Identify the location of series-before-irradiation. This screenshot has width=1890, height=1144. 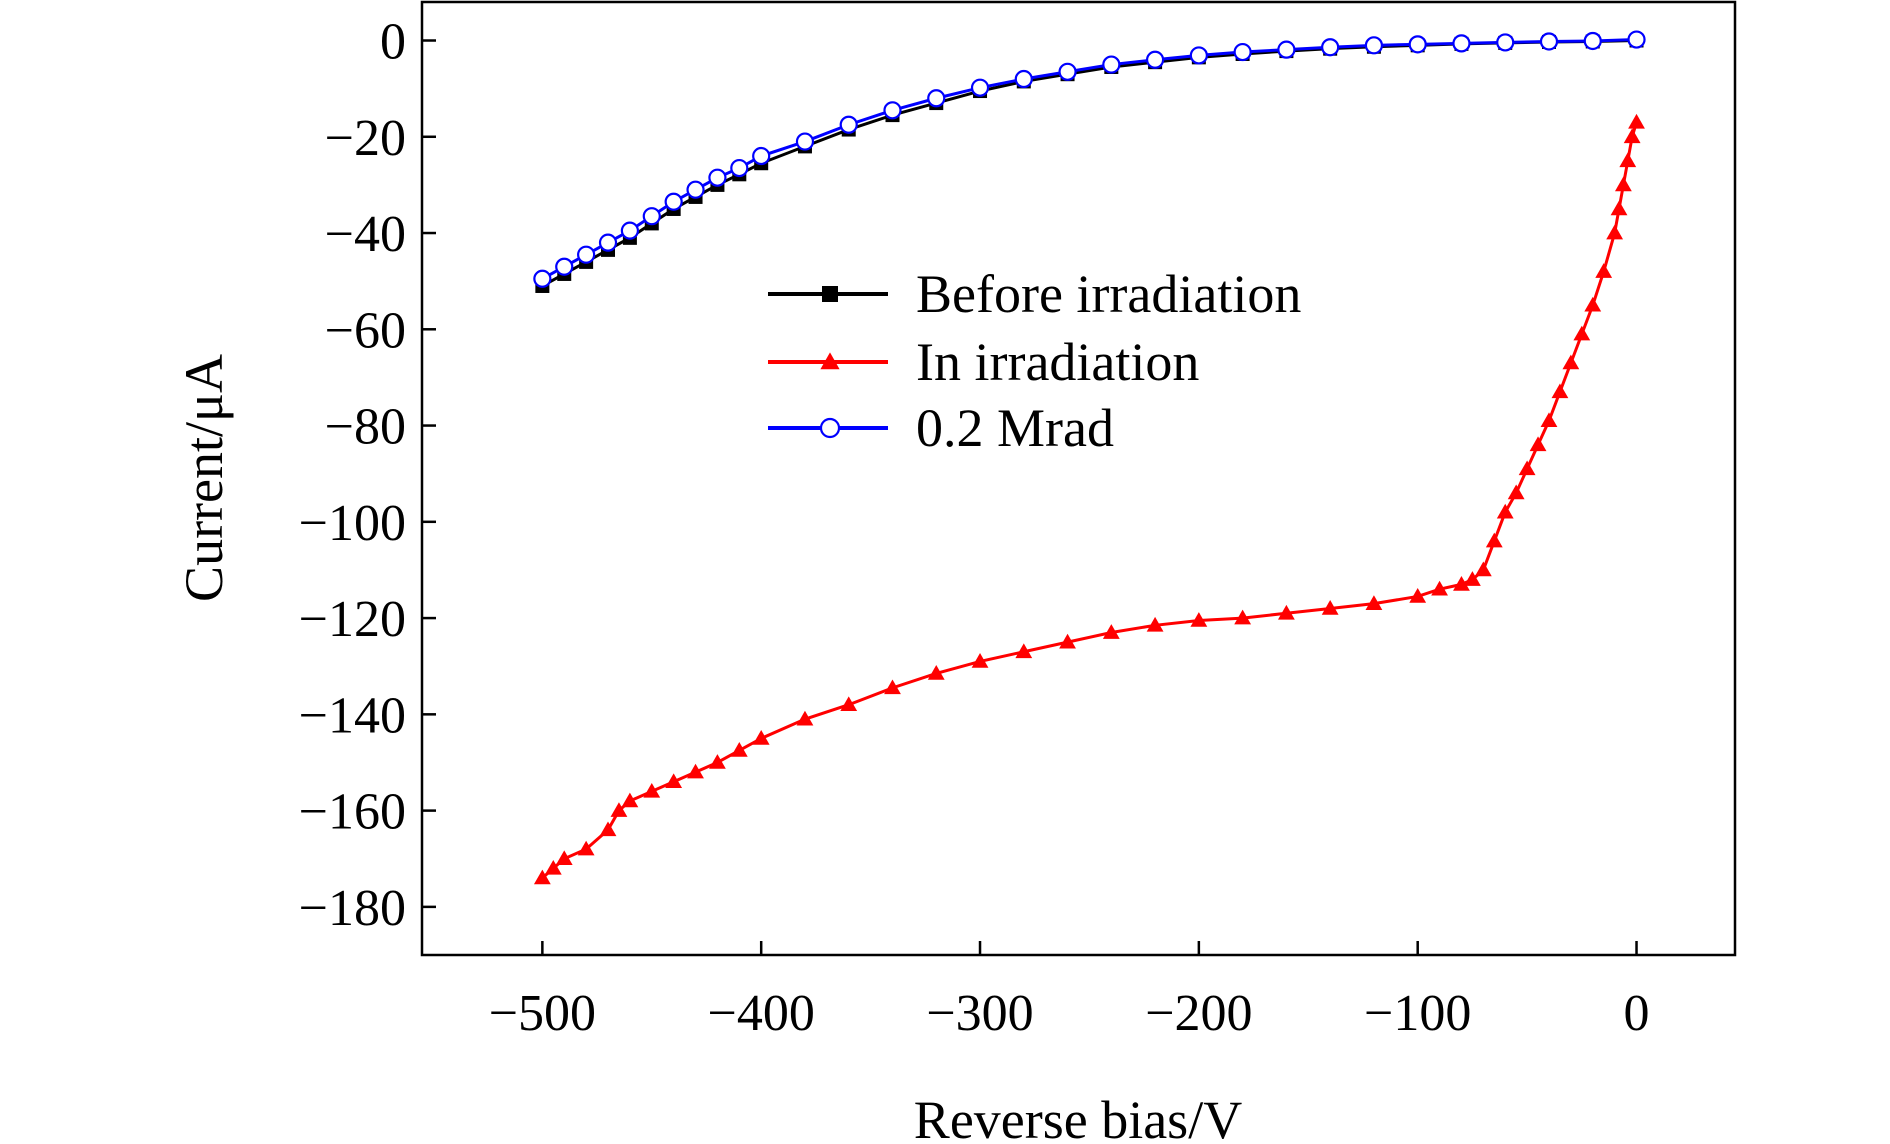
(1089, 163).